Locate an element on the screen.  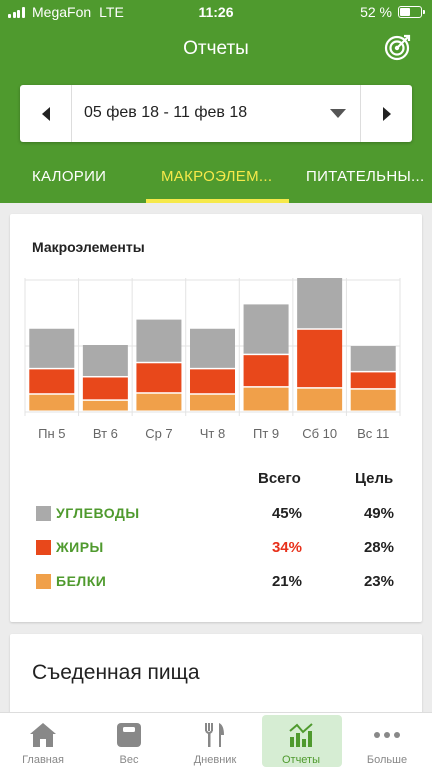
network-type: LTE is located at coordinates (111, 12).